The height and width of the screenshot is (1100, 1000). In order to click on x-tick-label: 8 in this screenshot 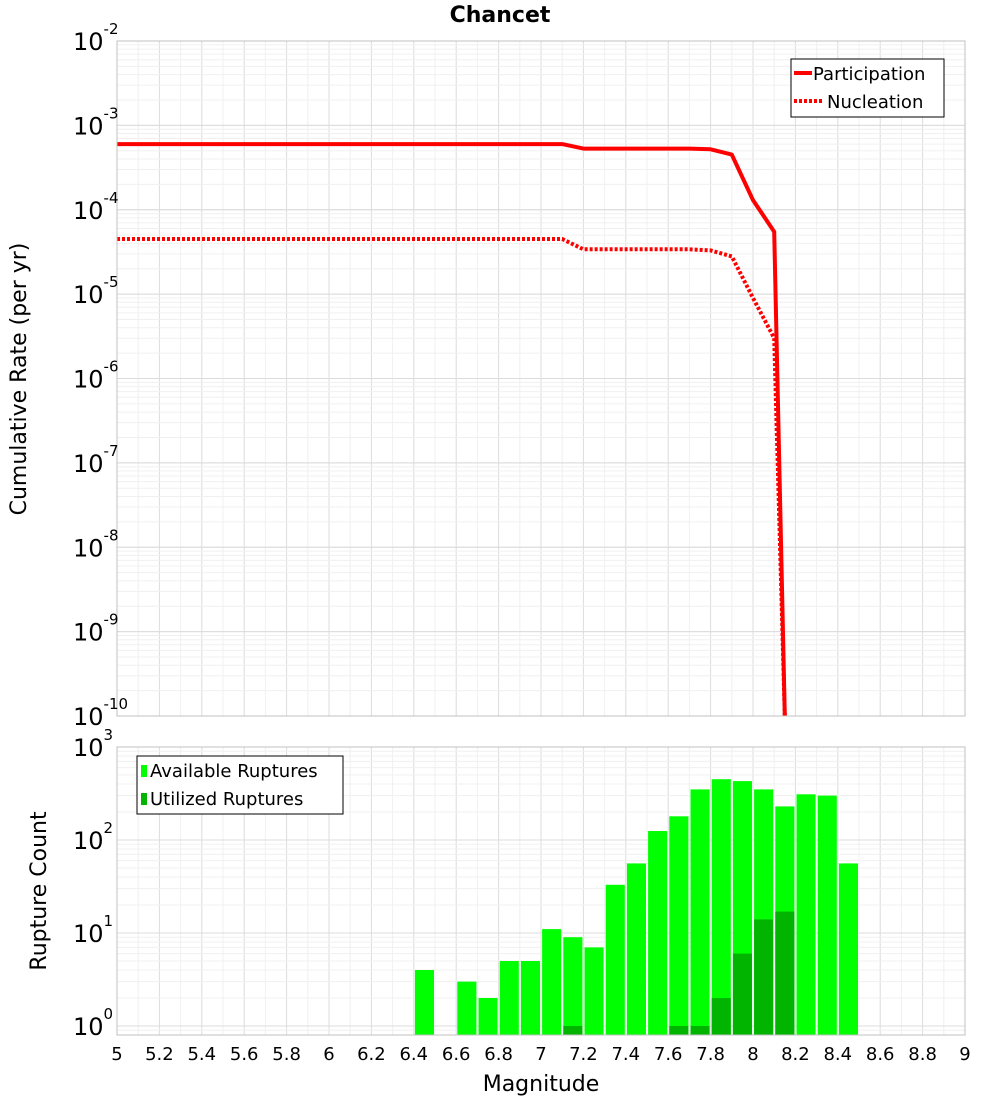, I will do `click(752, 1054)`.